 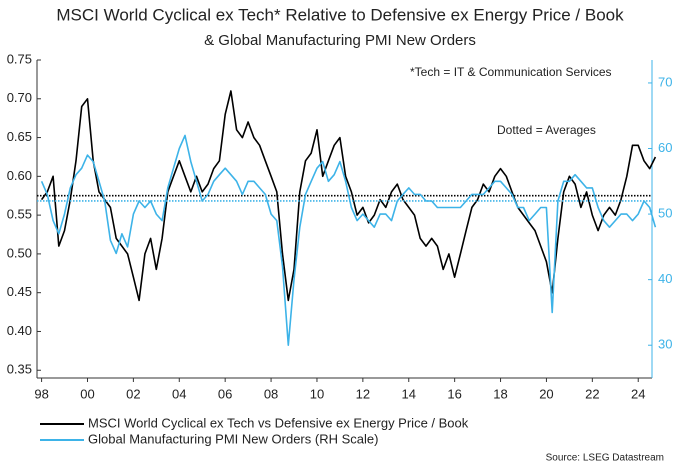 What do you see at coordinates (546, 393) in the screenshot?
I see `x-tick-label: 20` at bounding box center [546, 393].